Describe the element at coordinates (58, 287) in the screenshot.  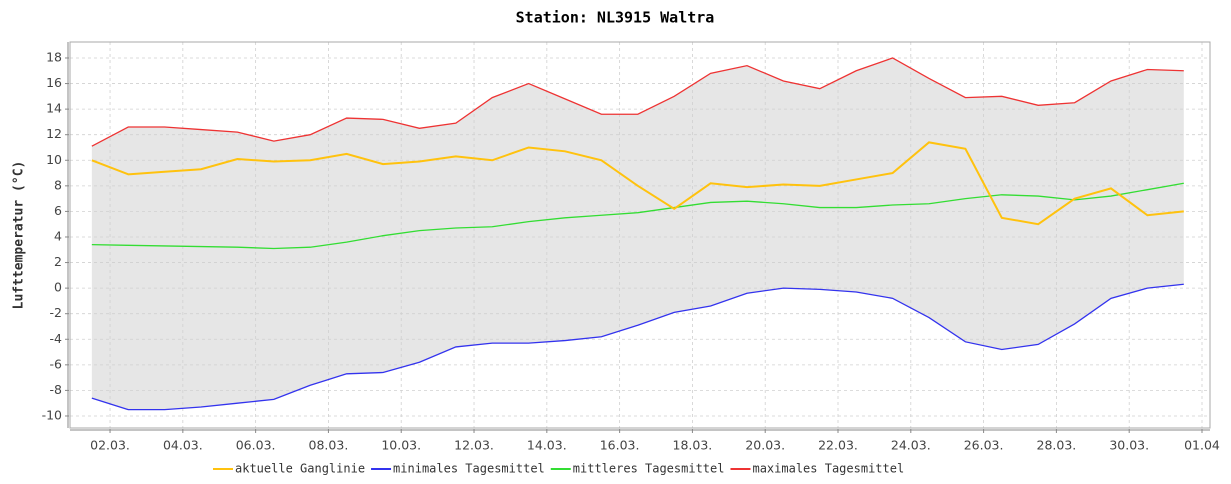
I see `y-tick-label: 0` at that location.